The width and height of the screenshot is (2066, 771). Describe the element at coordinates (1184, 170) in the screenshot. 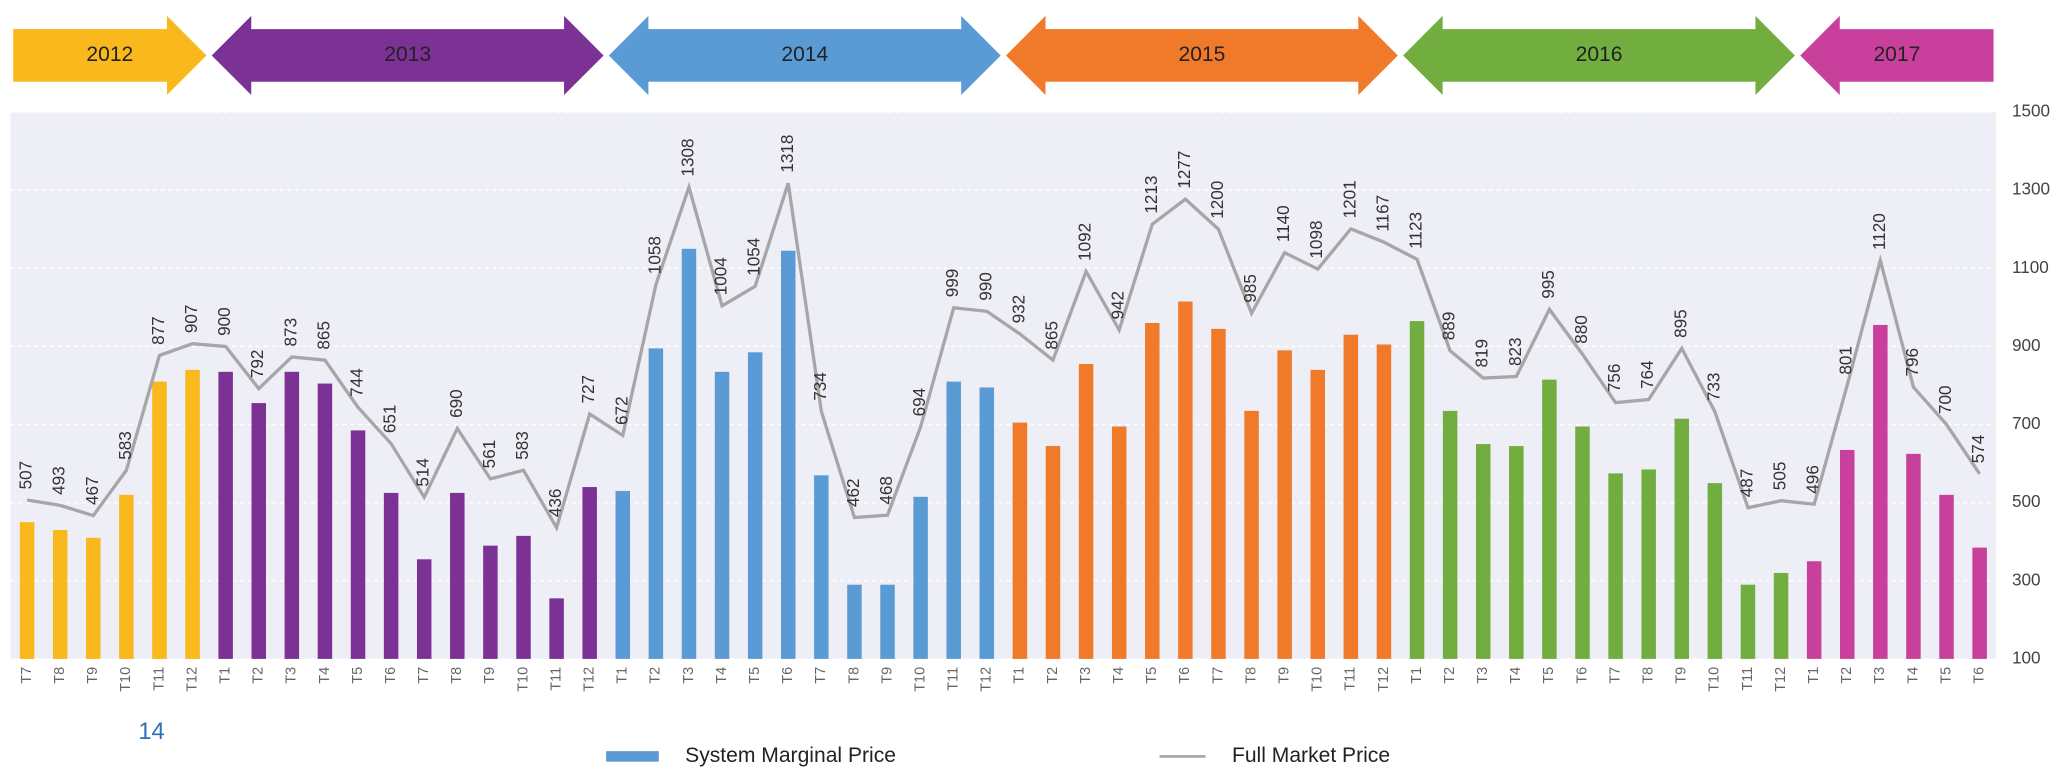

I see `data-label: 1277` at that location.